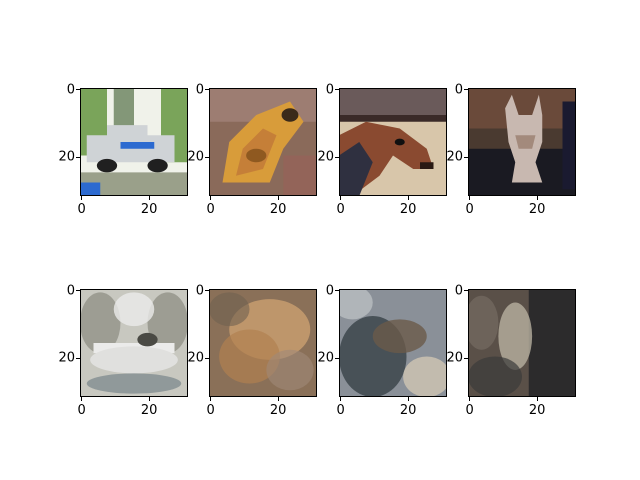 The height and width of the screenshot is (480, 640). I want to click on horse-reconstruction-image, so click(393, 343).